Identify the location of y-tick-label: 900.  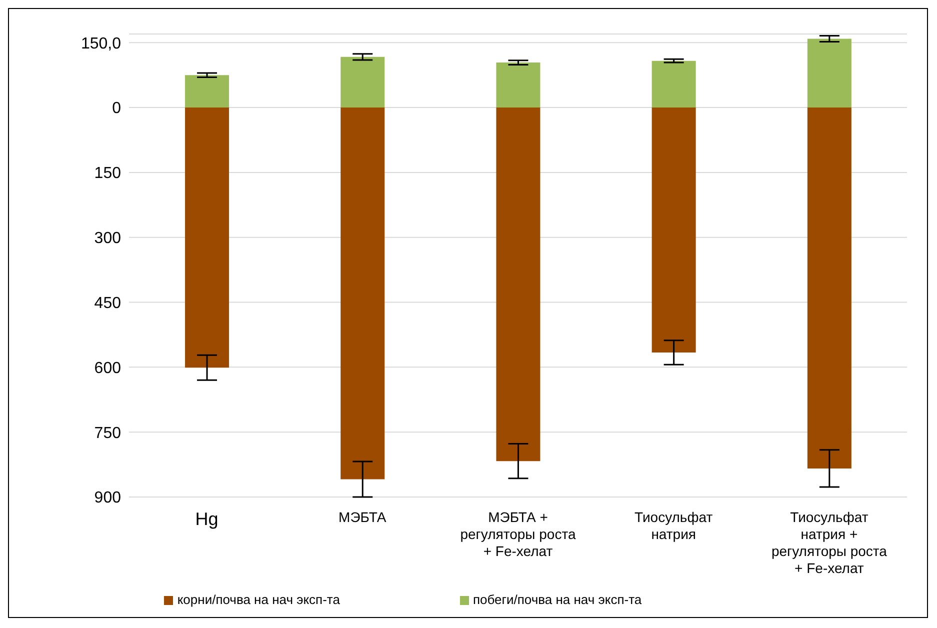
(108, 498).